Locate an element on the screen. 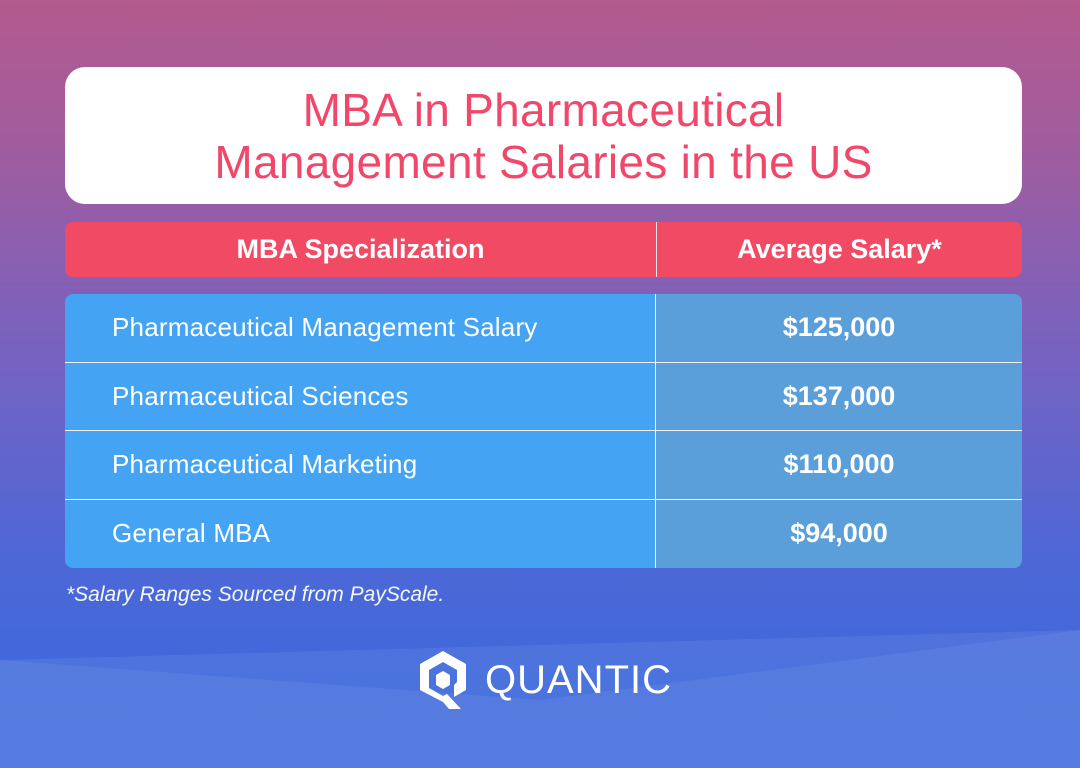 The image size is (1080, 768). specialization-cell: Pharmaceutical Sciences is located at coordinates (360, 396).